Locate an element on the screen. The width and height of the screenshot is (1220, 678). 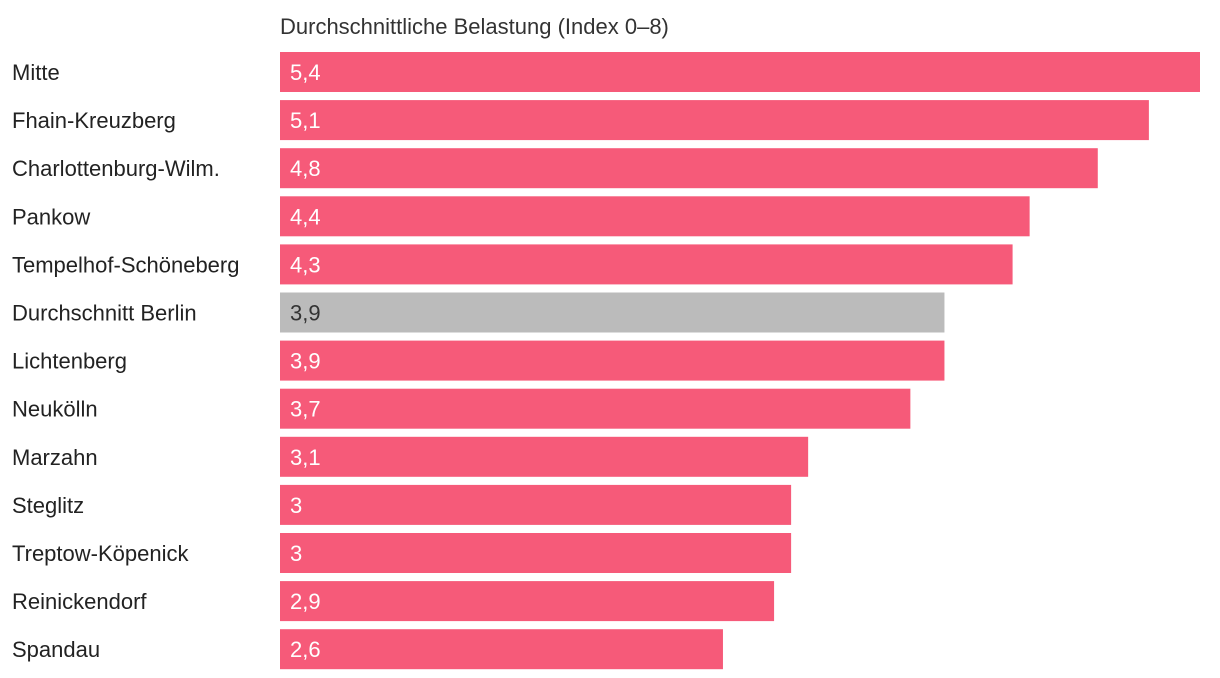
bar-pankow is located at coordinates (655, 216).